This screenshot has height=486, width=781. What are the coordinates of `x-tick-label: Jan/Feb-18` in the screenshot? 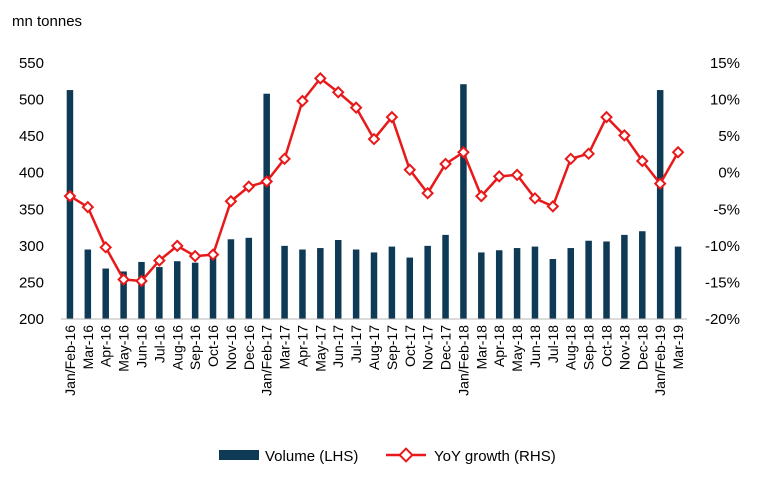 It's located at (463, 360).